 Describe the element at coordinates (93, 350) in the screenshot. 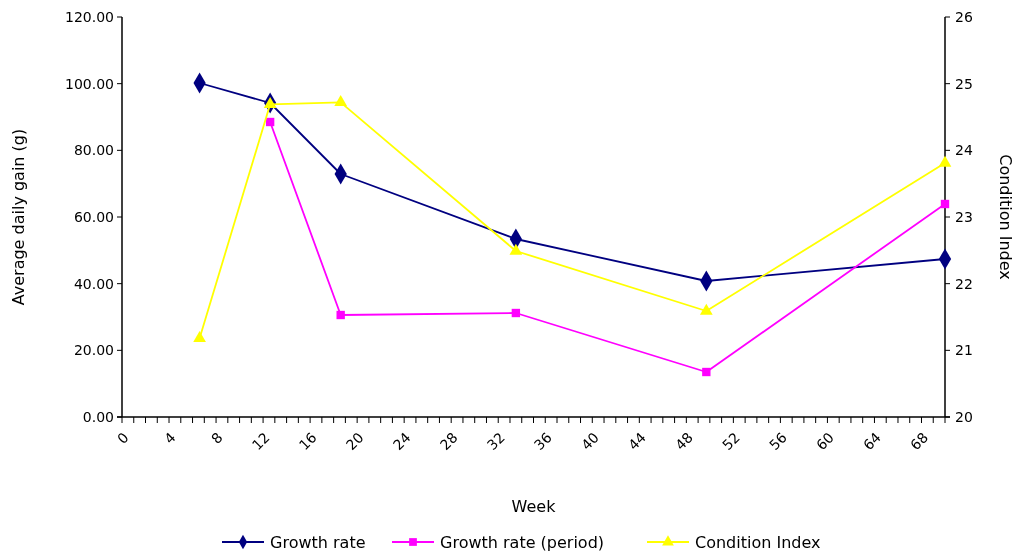

I see `y-tick-label: 20.00` at that location.